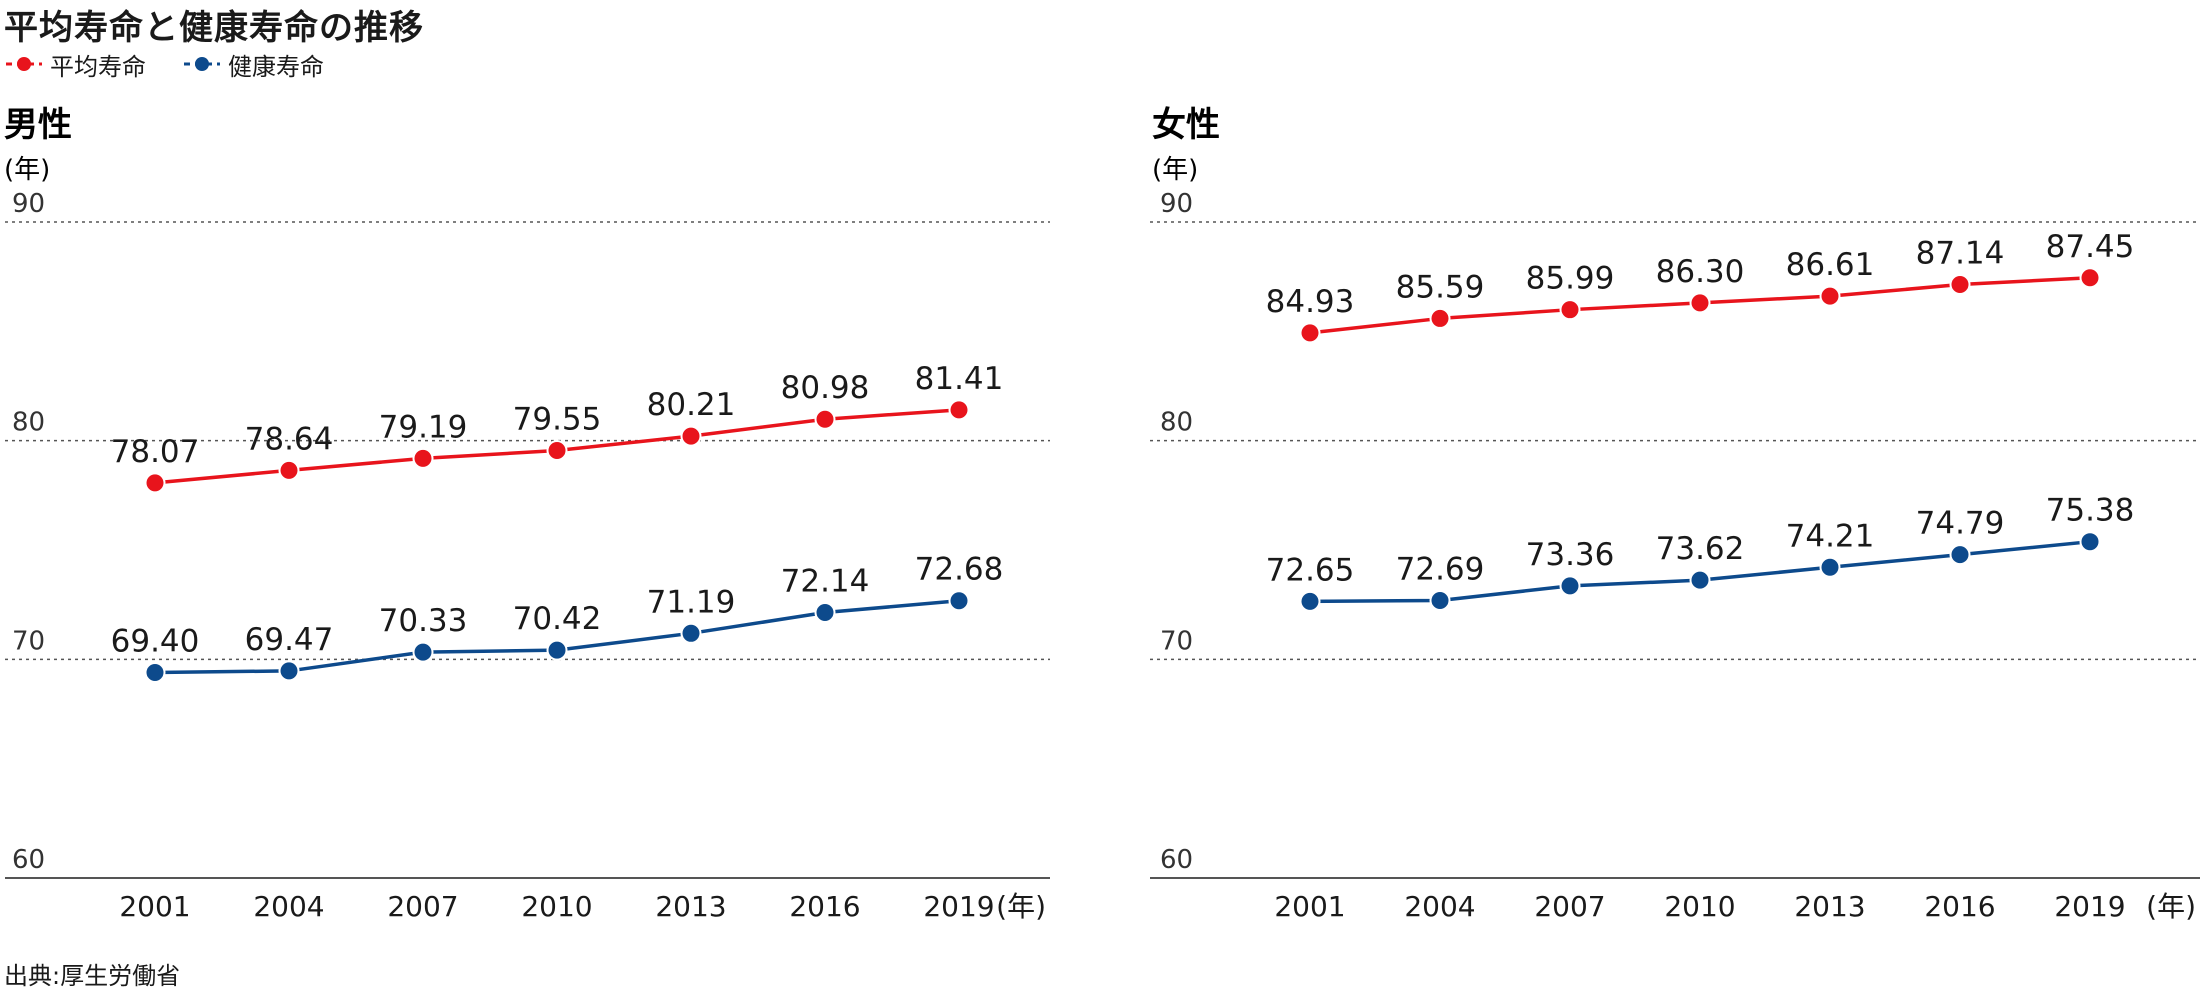 This screenshot has height=1000, width=2200. Describe the element at coordinates (276, 66) in the screenshot. I see `legend-label-healthy-life: 健康寿命` at that location.